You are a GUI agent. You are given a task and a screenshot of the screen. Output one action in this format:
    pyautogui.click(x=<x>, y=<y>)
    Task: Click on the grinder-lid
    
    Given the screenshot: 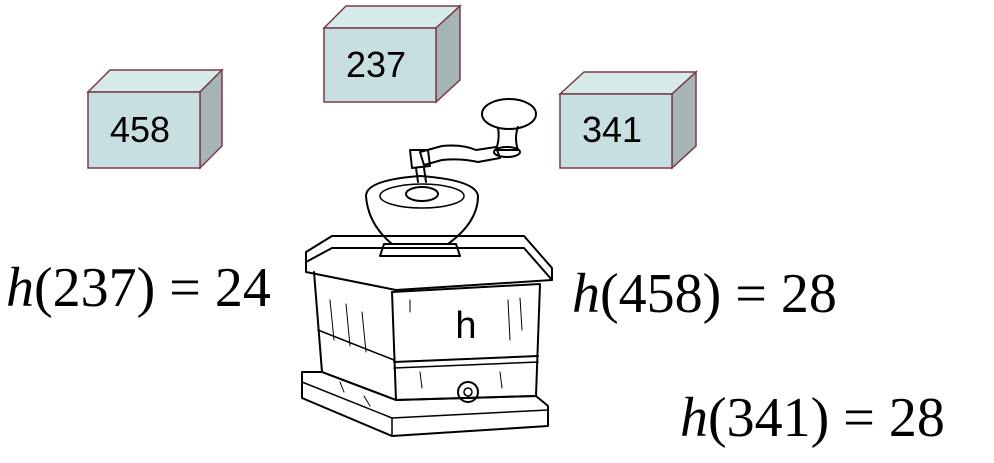 What is the action you would take?
    pyautogui.click(x=429, y=258)
    